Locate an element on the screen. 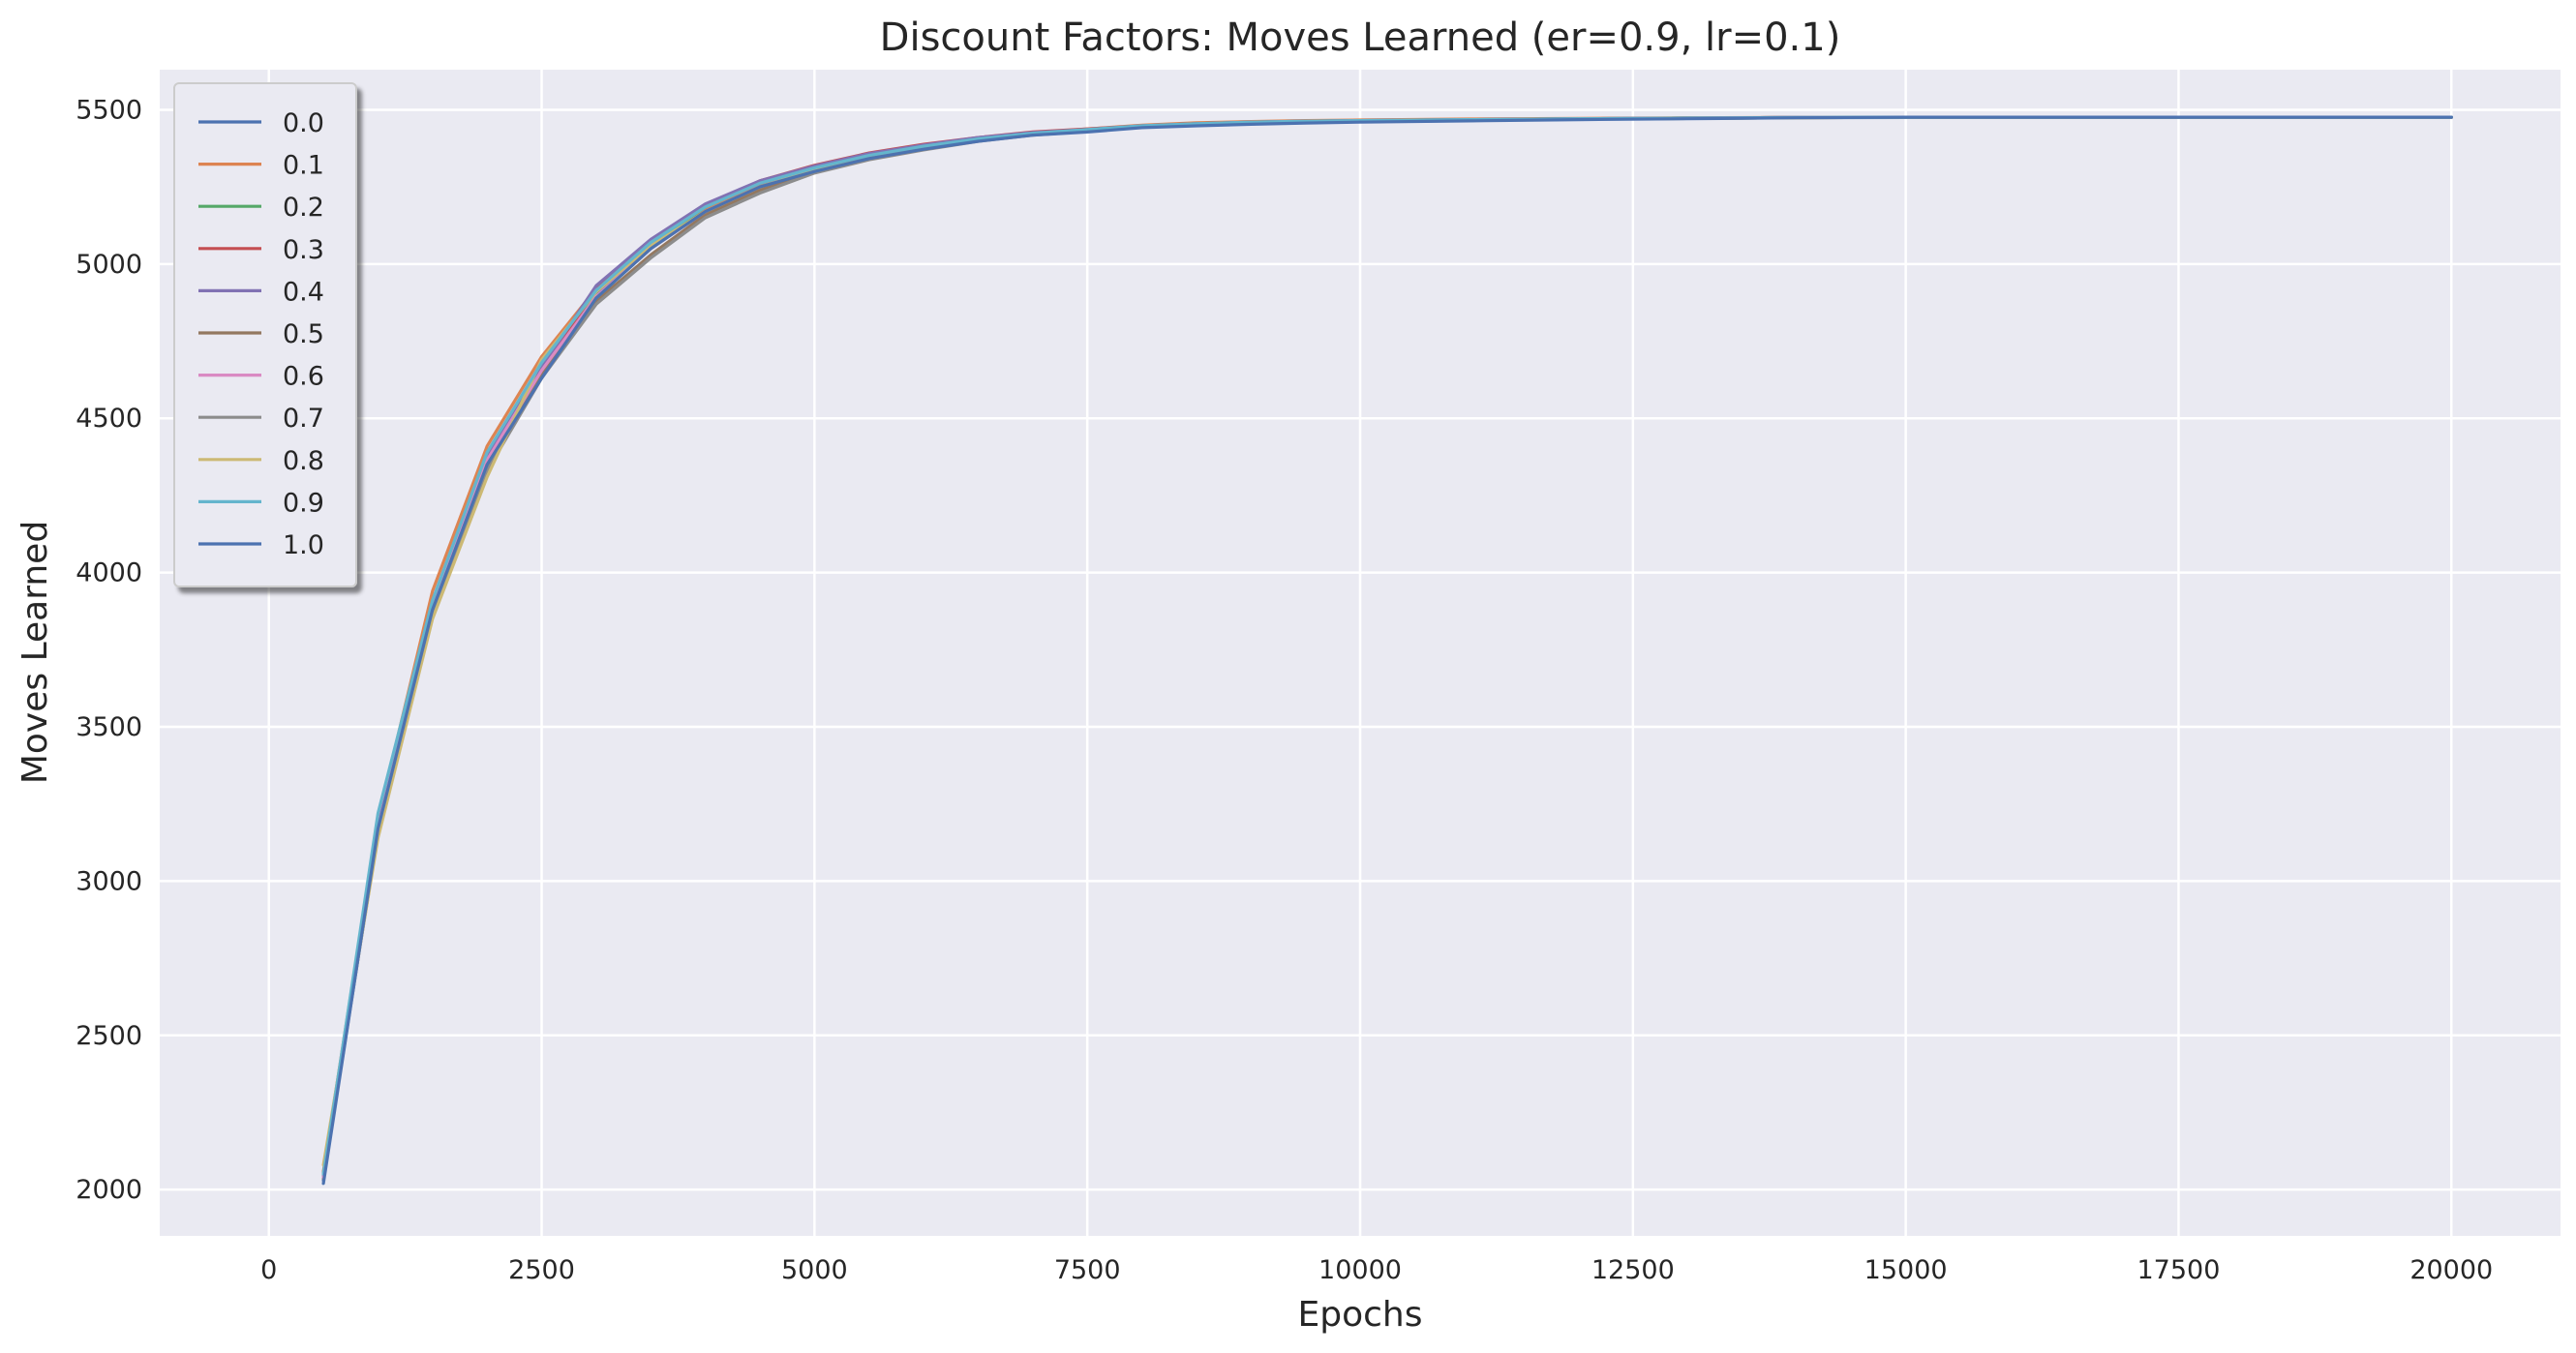 The width and height of the screenshot is (2576, 1353). legend-label: 0.0 is located at coordinates (303, 123).